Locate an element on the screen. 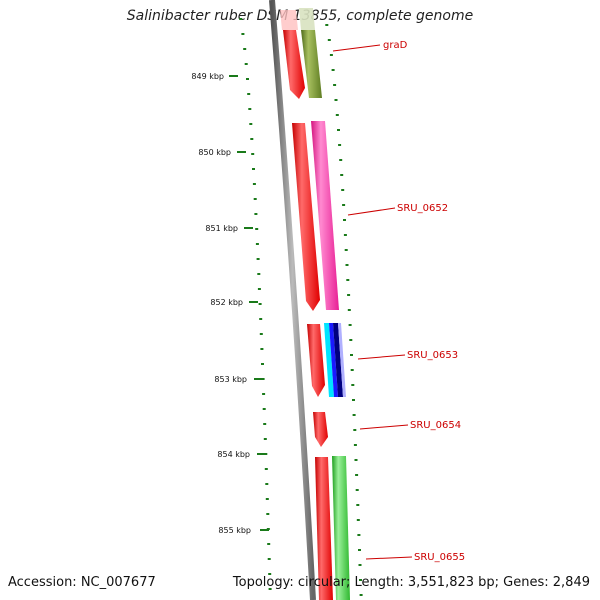 The width and height of the screenshot is (600, 600). tick-851: 851 kbp is located at coordinates (229, 228).